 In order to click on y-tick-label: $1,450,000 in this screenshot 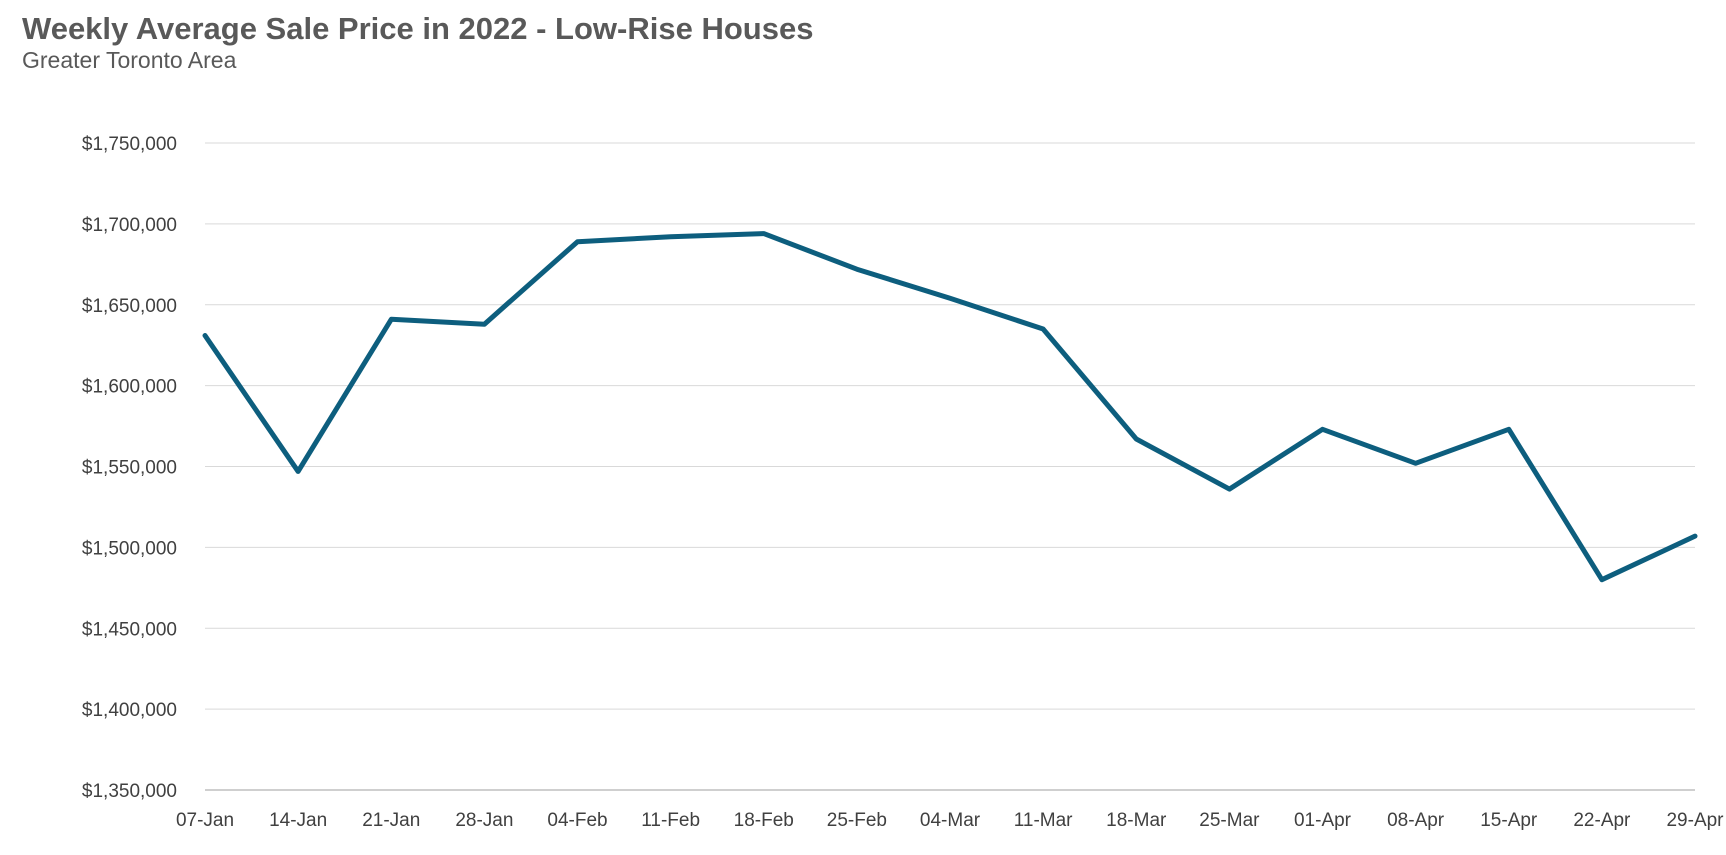, I will do `click(129, 629)`.